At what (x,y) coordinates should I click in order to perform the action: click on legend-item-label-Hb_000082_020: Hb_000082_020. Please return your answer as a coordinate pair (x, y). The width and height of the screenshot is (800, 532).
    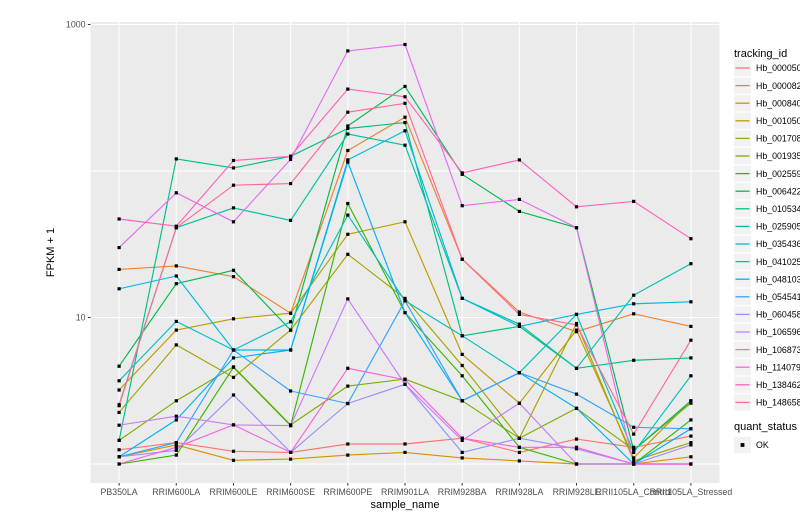
    Looking at the image, I should click on (778, 86).